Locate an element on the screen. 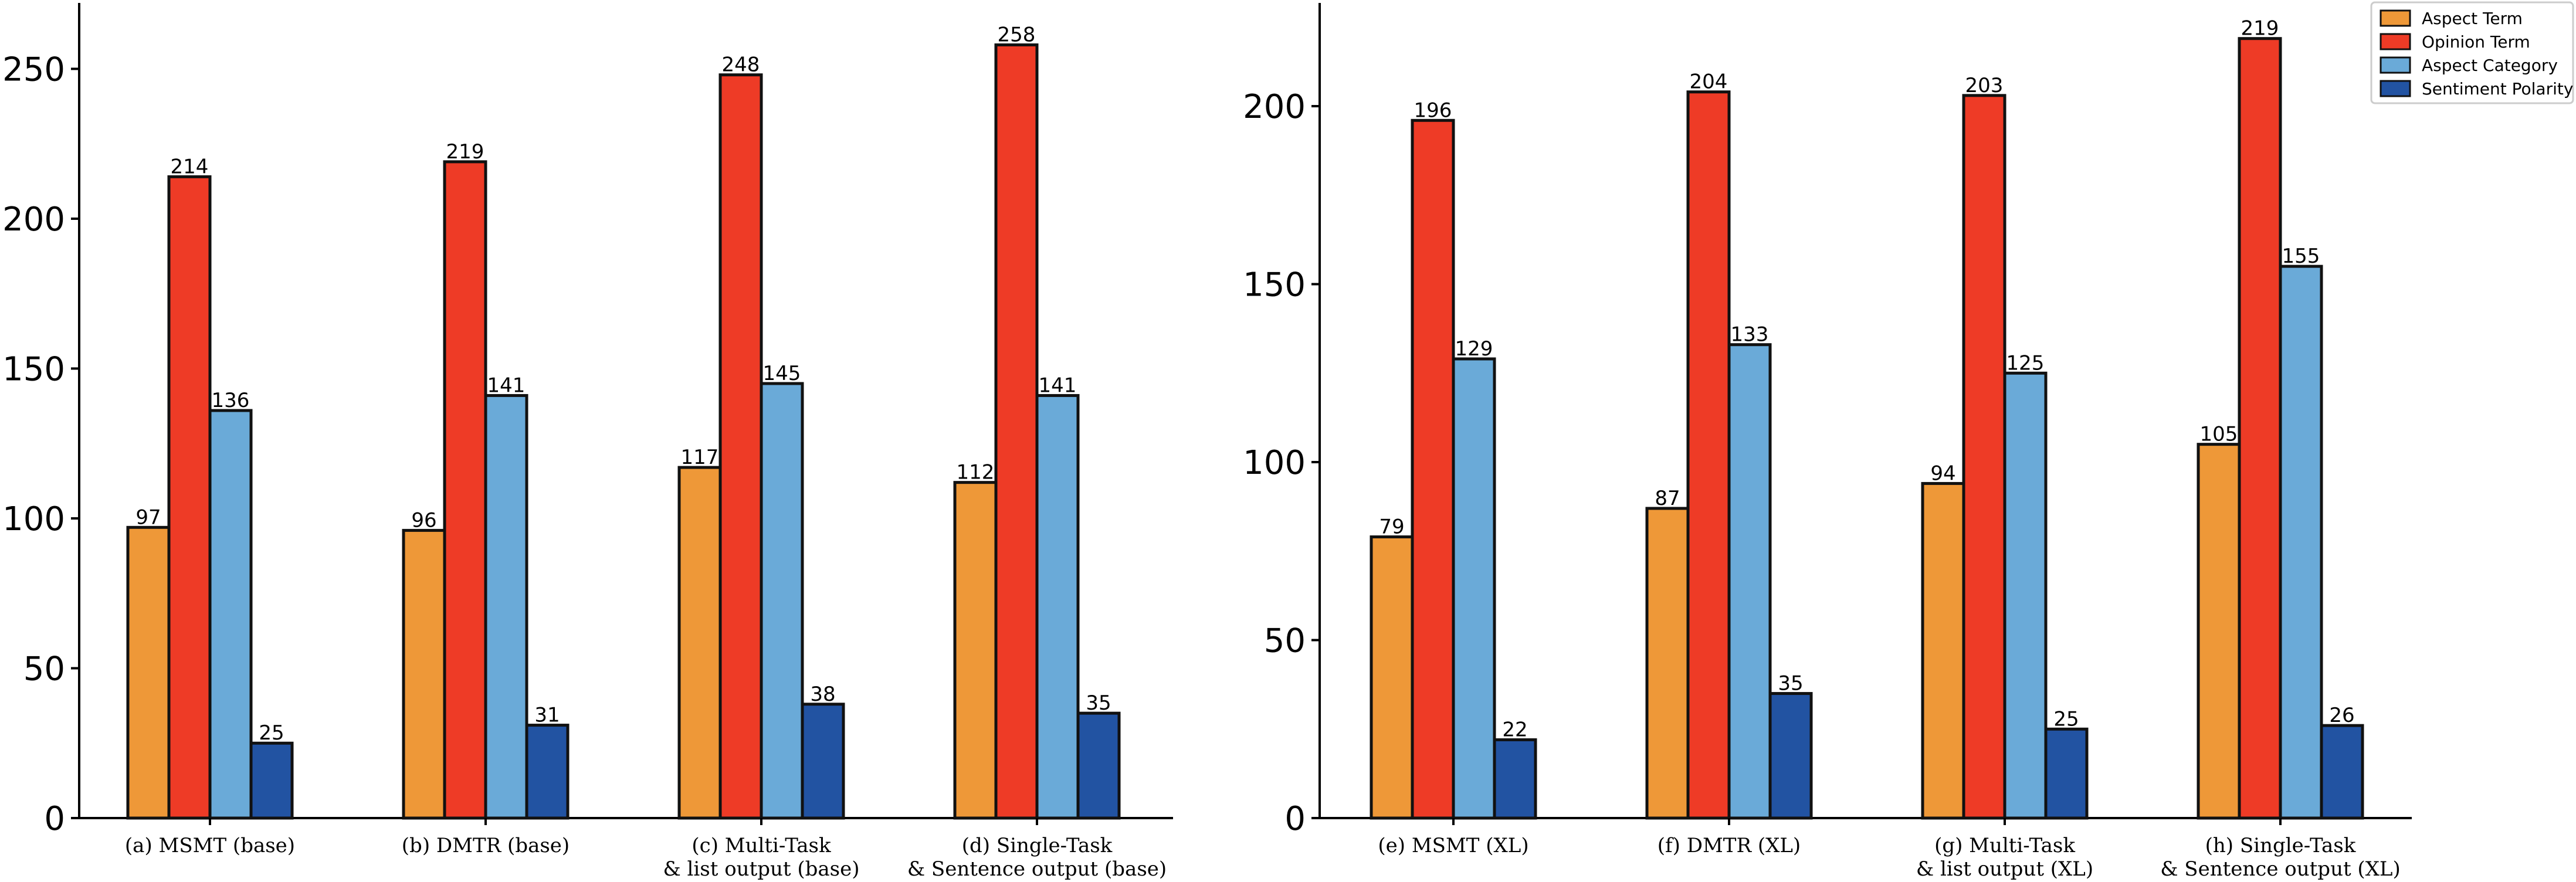 The width and height of the screenshot is (2576, 882). legend-label-aspect-term: Aspect Term is located at coordinates (2473, 18).